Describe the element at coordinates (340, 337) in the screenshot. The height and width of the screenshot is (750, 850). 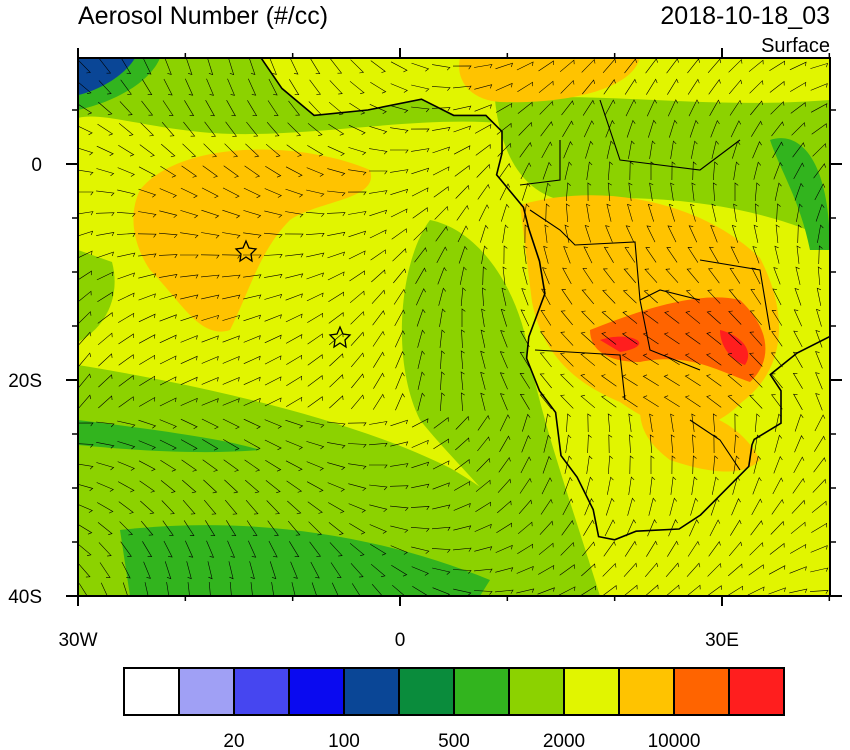
I see `site-star` at that location.